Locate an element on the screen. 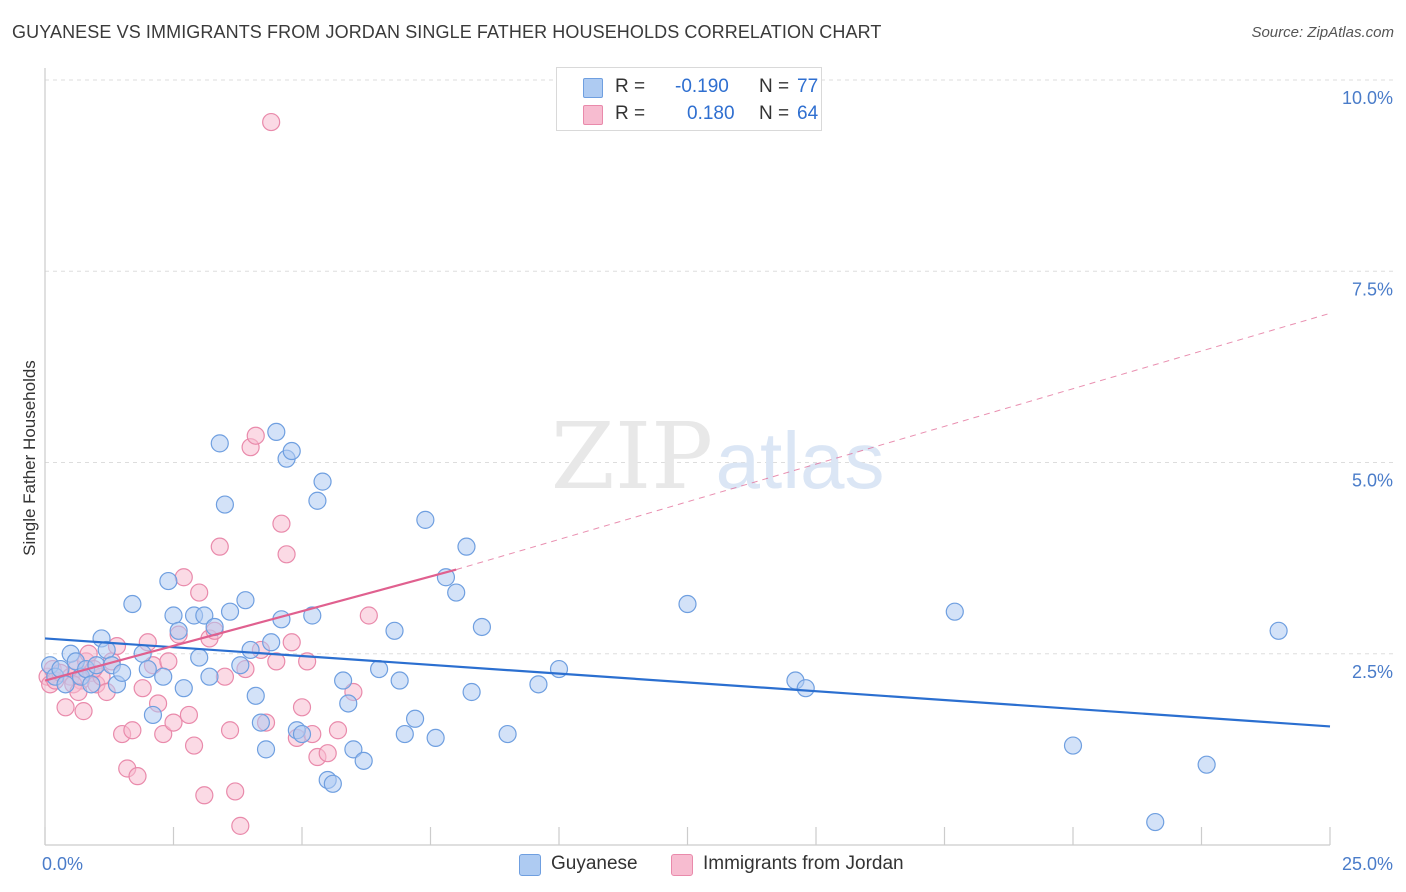 The height and width of the screenshot is (892, 1406). legend-swatch-jordan is located at coordinates (593, 115).